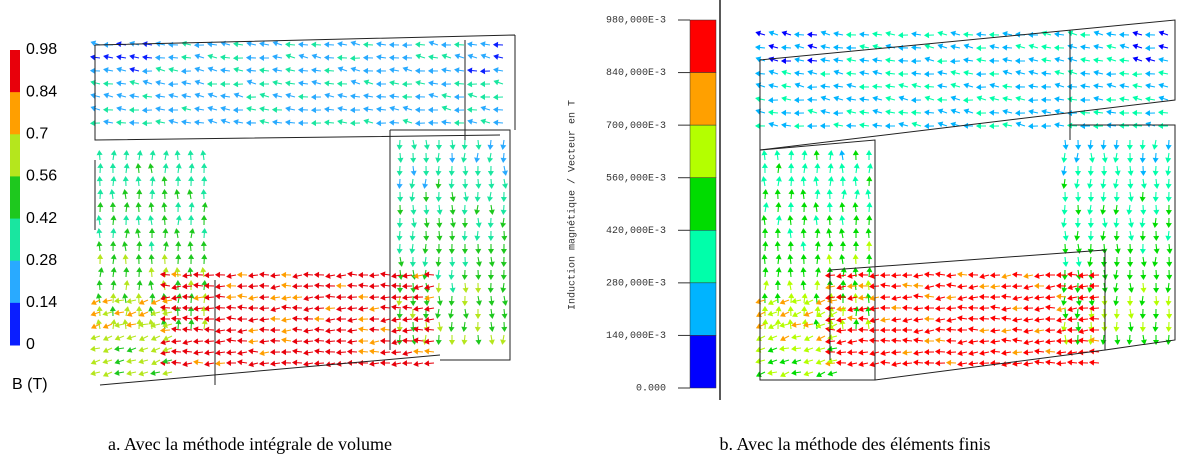 The image size is (1198, 468). Describe the element at coordinates (15, 240) in the screenshot. I see `colorbar-segment` at that location.